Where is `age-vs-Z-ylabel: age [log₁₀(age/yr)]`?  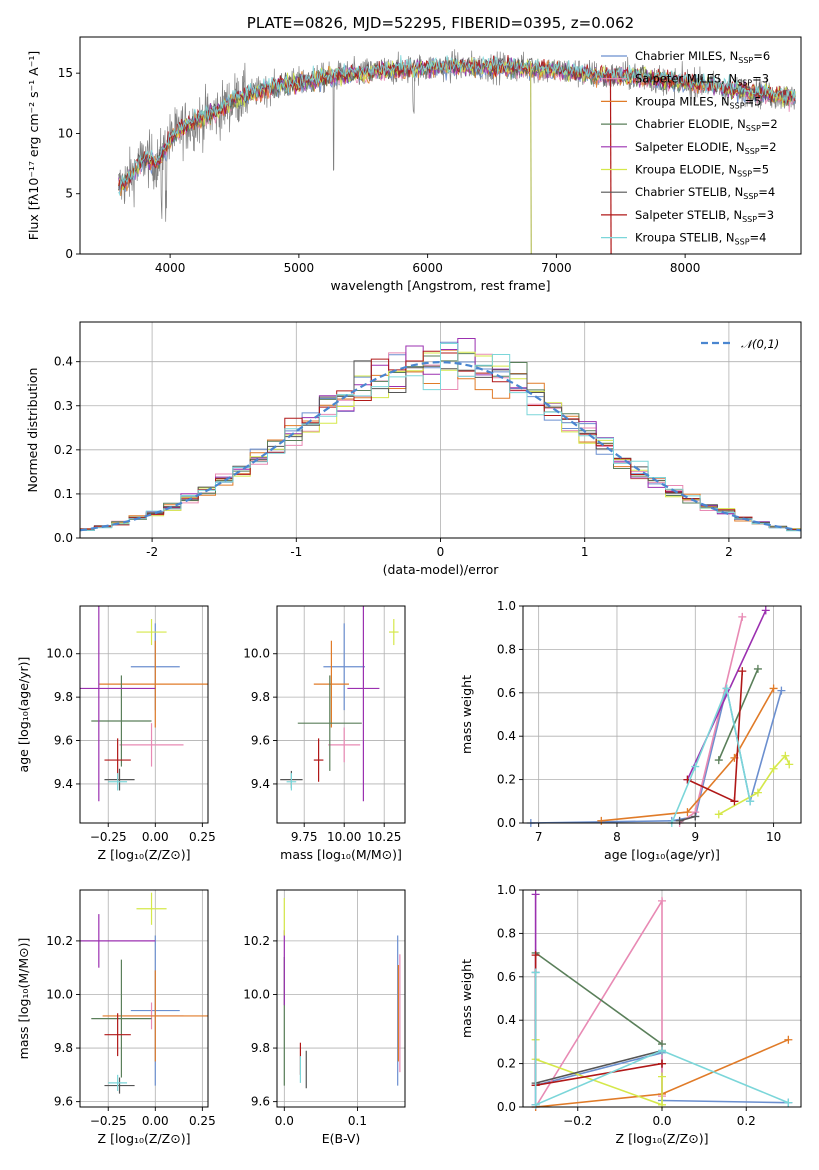
age-vs-Z-ylabel: age [log₁₀(age/yr)] is located at coordinates (23, 715).